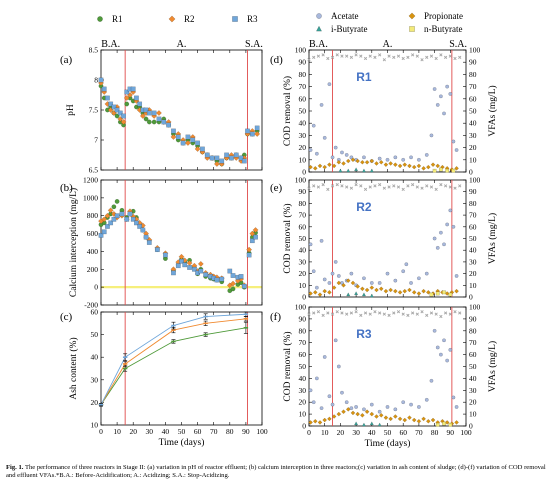 This screenshot has height=485, width=554. Describe the element at coordinates (473, 250) in the screenshot. I see `panel-e-y2tick-label: 40` at that location.